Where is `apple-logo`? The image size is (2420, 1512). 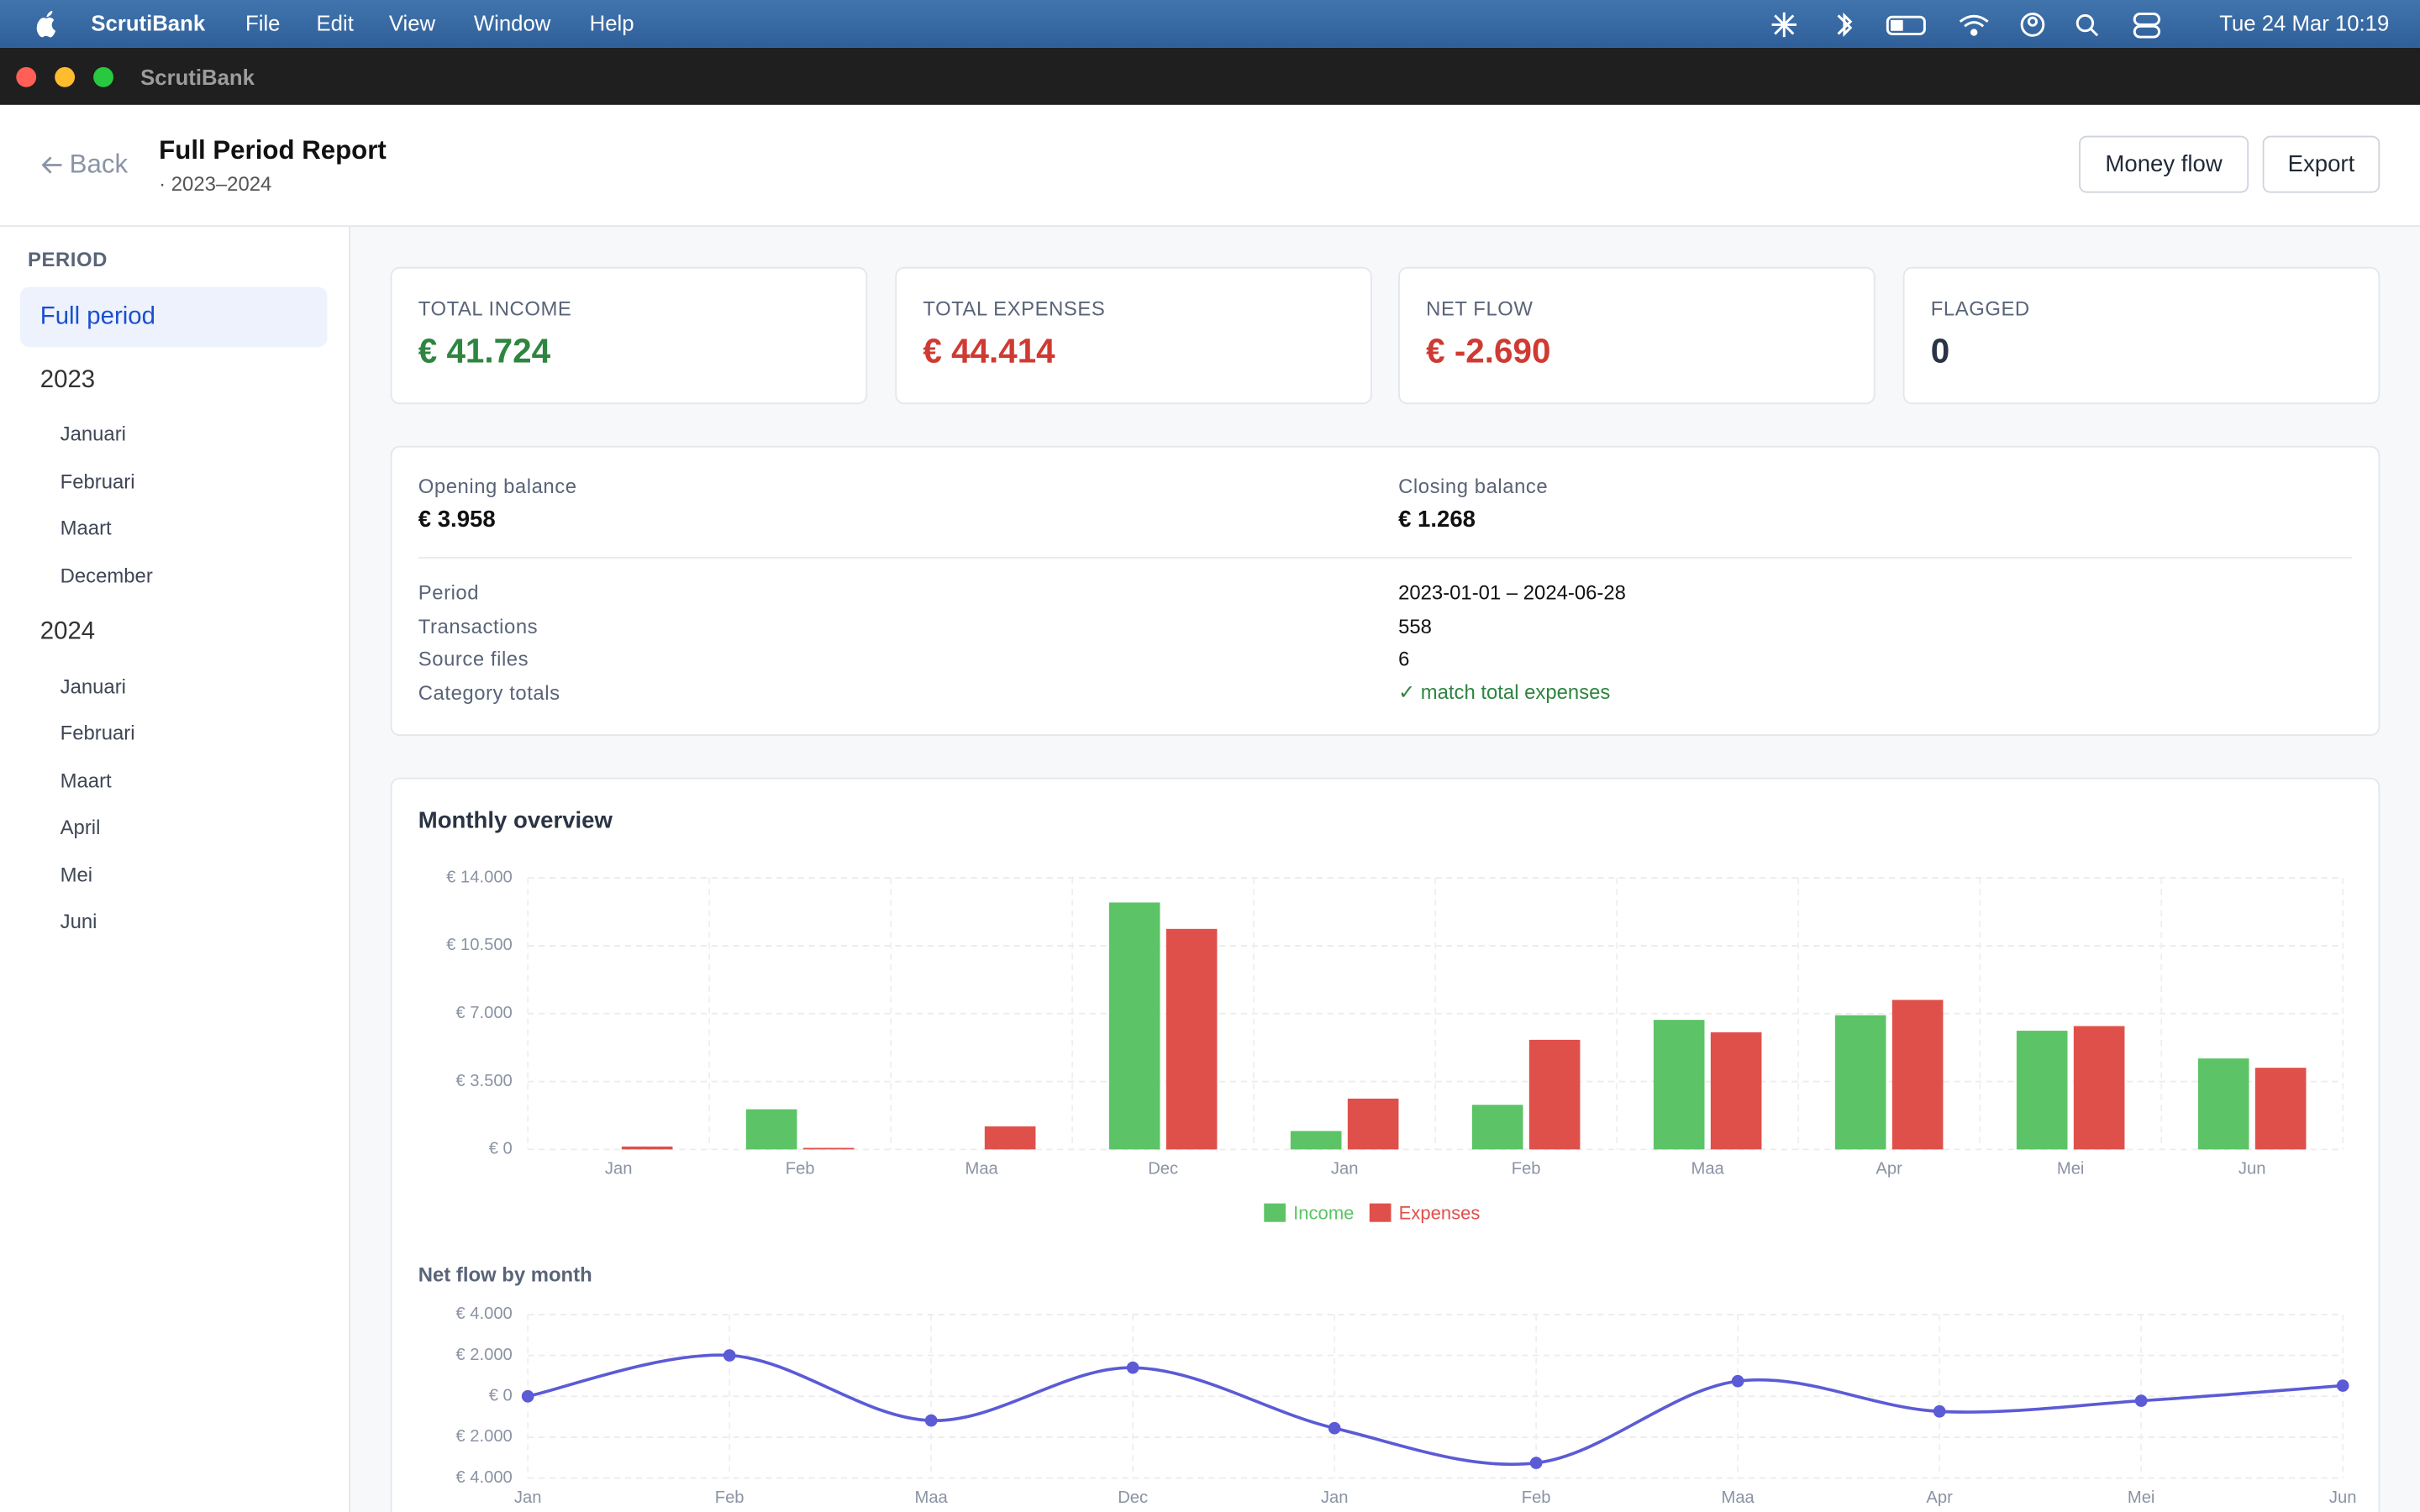 apple-logo is located at coordinates (46, 24).